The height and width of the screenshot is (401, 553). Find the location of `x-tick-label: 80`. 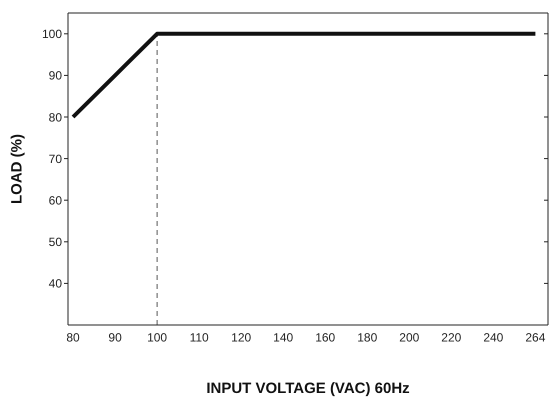

x-tick-label: 80 is located at coordinates (73, 337).